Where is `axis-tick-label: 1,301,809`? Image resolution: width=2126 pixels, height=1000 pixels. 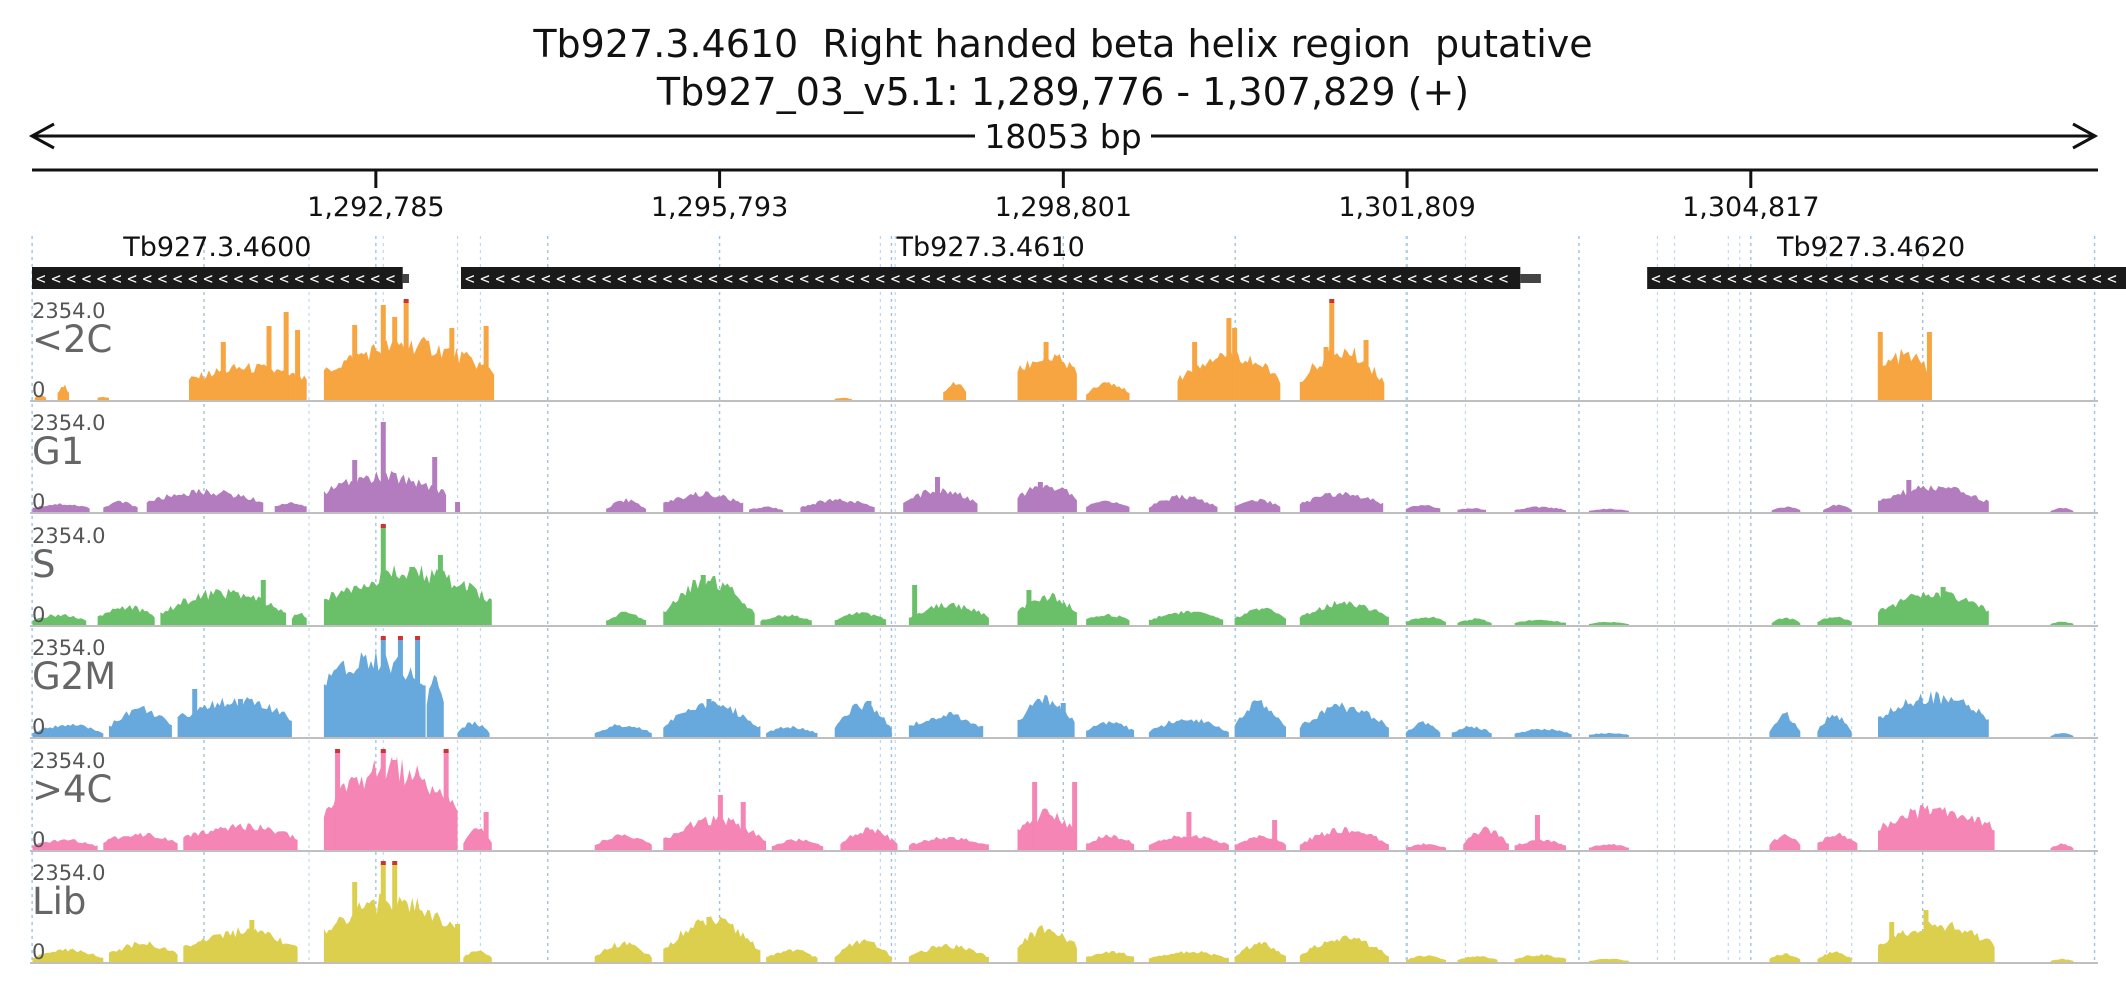 axis-tick-label: 1,301,809 is located at coordinates (1406, 207).